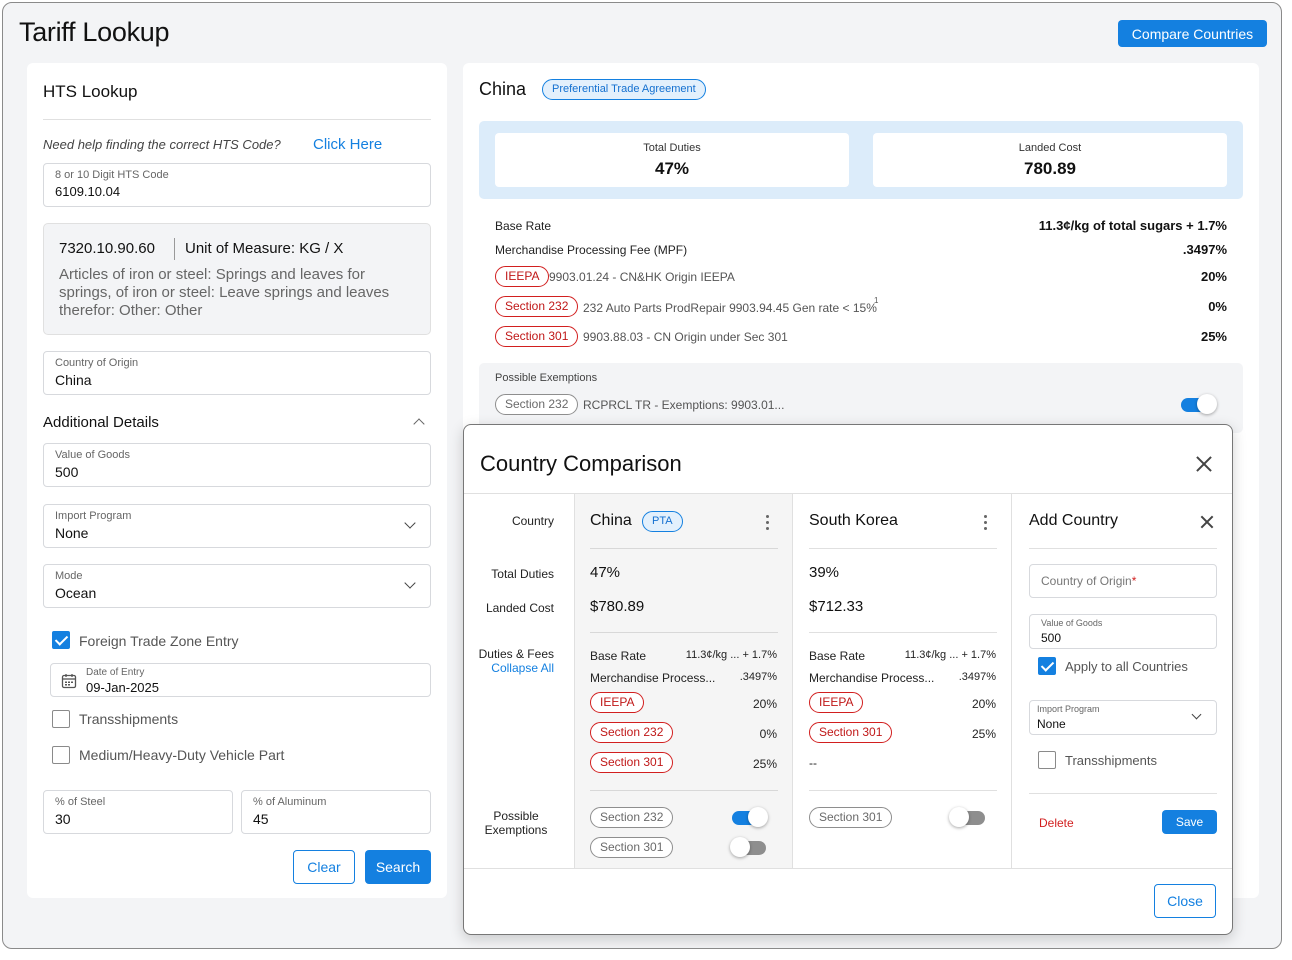  I want to click on row-label-exemptions-1: Possible, so click(516, 816).